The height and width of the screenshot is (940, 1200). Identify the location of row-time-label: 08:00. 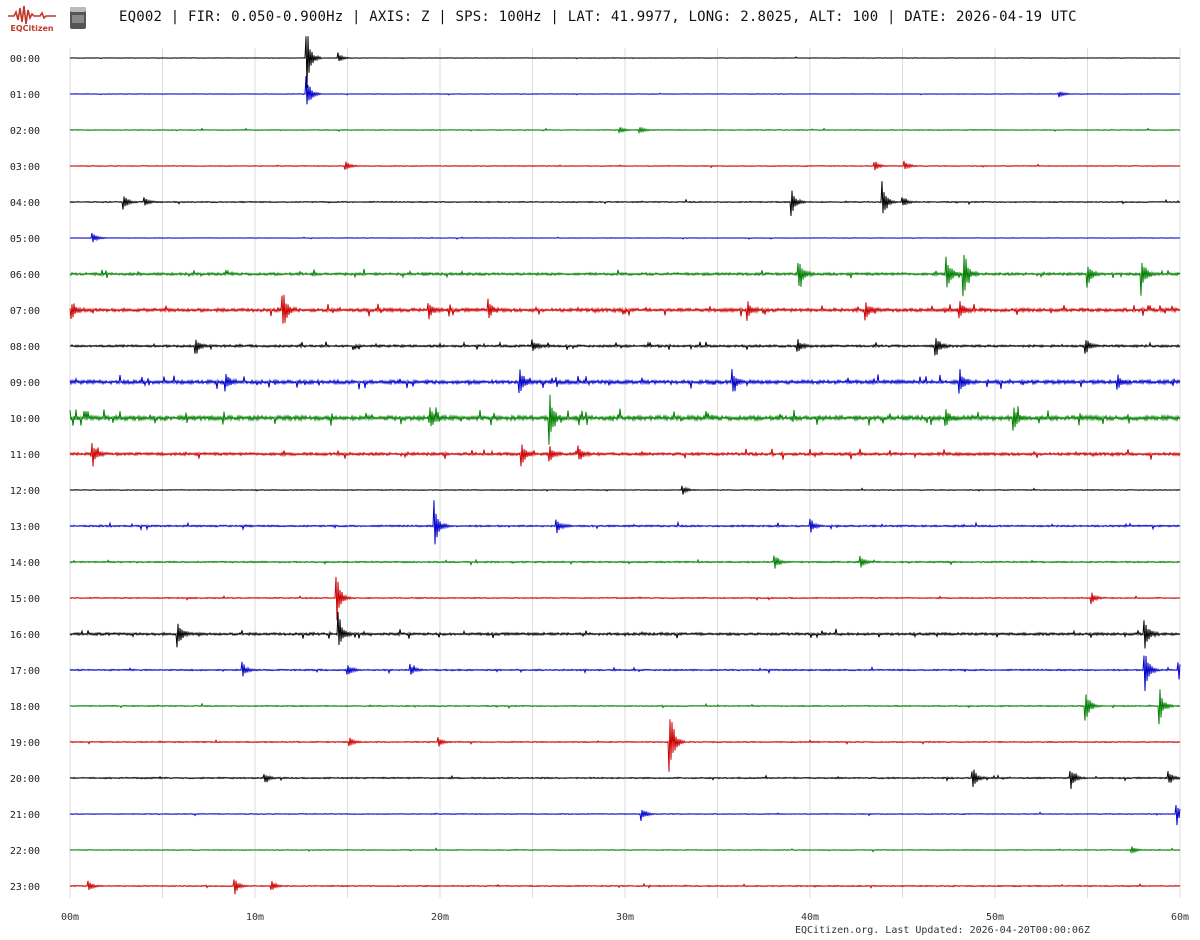
(25, 347).